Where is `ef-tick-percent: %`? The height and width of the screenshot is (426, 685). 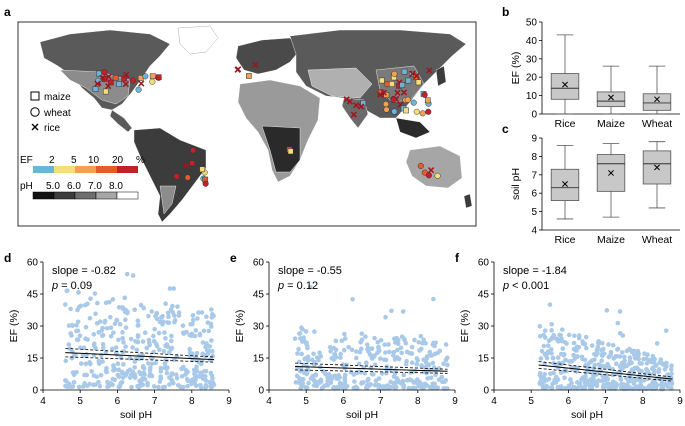 ef-tick-percent: % is located at coordinates (140, 160).